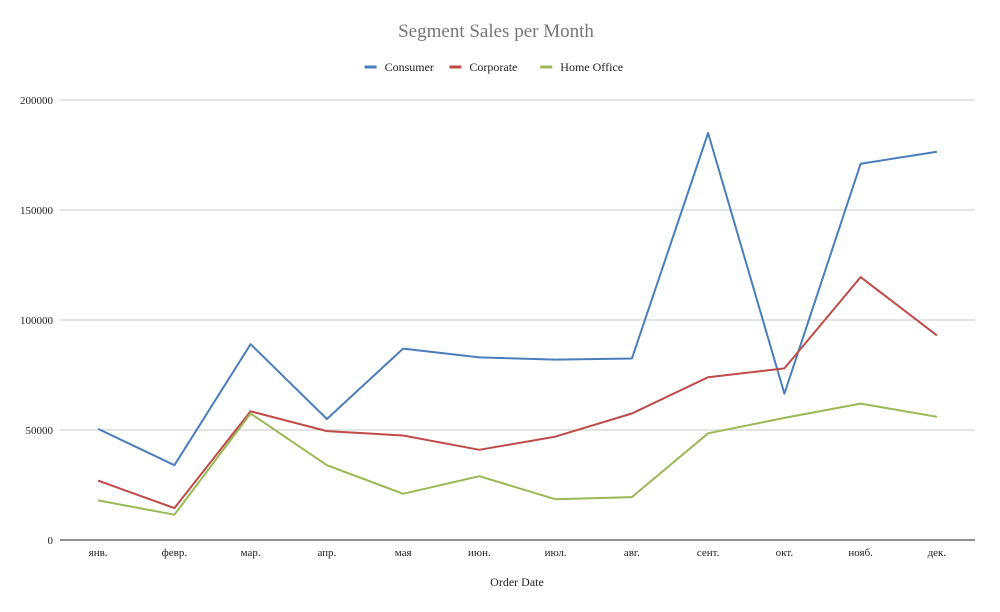  Describe the element at coordinates (937, 553) in the screenshot. I see `x-tick-label: дек.` at that location.